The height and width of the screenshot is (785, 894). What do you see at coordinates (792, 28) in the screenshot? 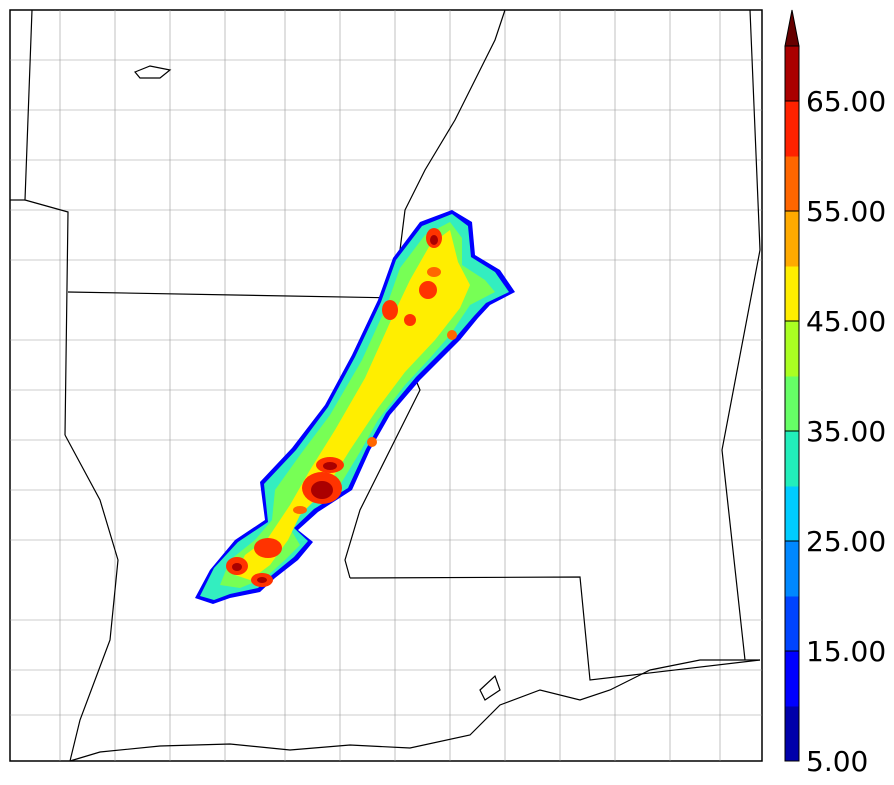
I see `colorbar-extend-max` at bounding box center [792, 28].